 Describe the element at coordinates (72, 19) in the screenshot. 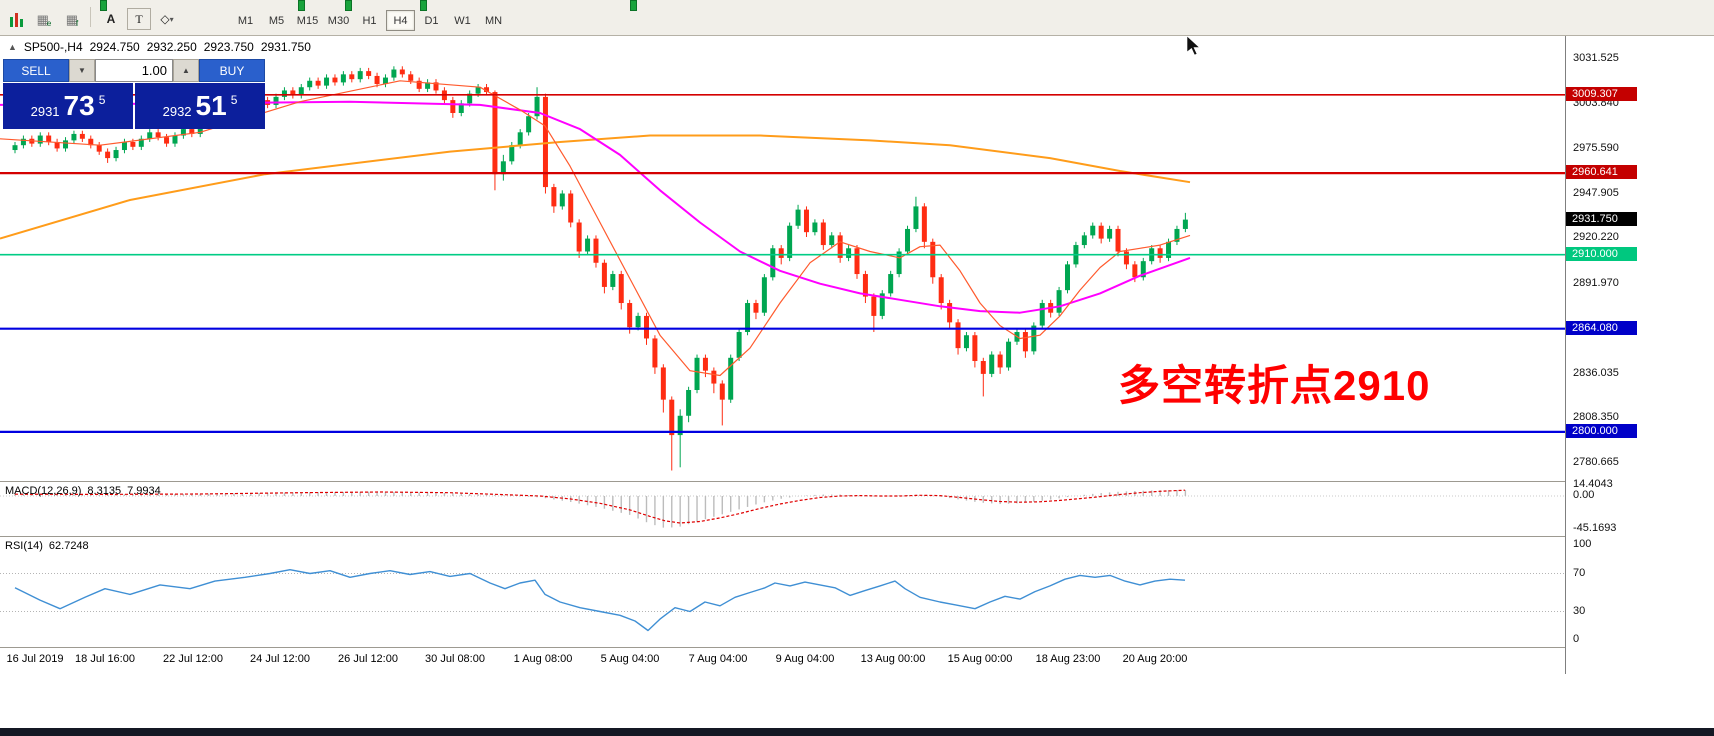

I see `templates-icon: ▦ f` at that location.